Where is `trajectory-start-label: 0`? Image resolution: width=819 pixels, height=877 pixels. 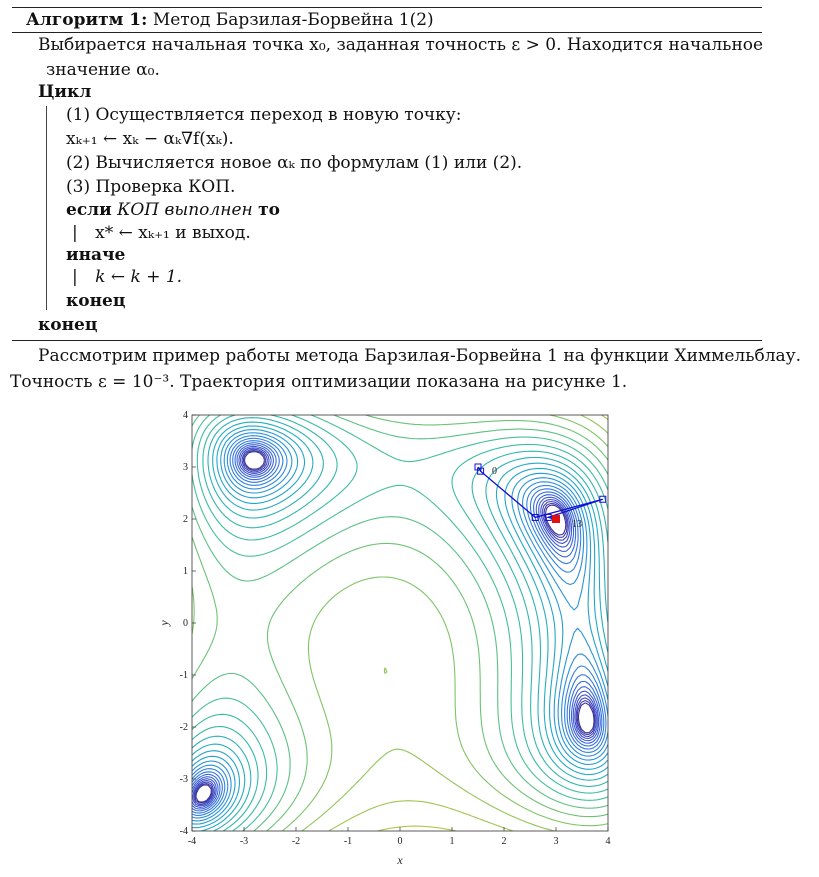 trajectory-start-label: 0 is located at coordinates (494, 471).